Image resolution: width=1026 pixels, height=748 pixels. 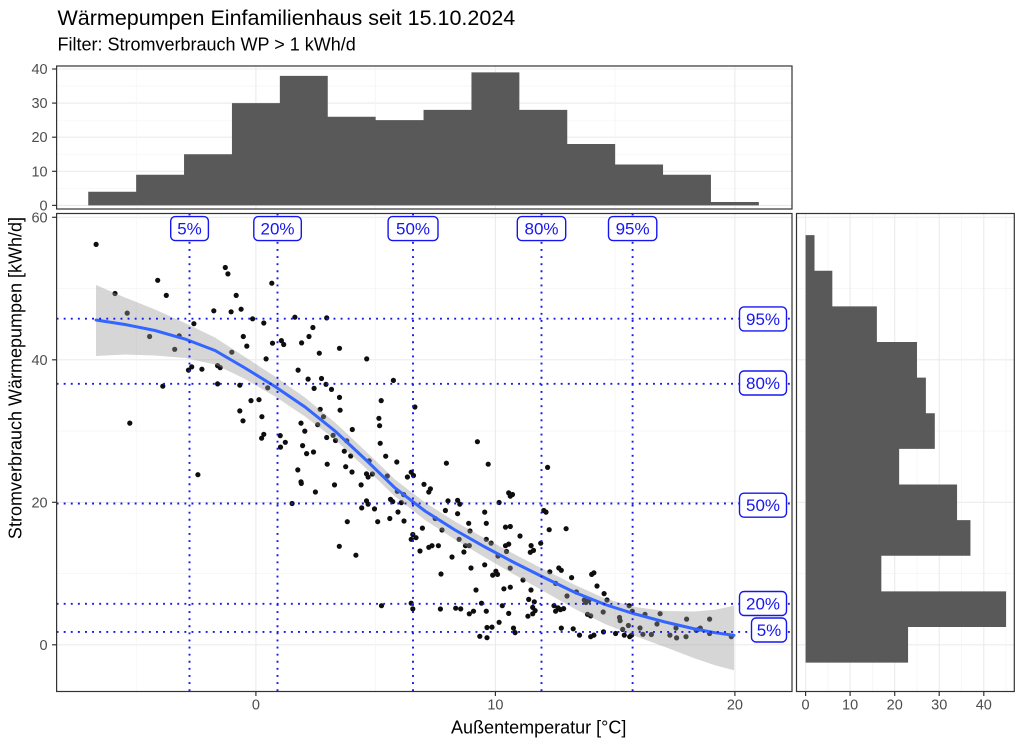 I want to click on svg-text: 60, so click(x=39, y=218).